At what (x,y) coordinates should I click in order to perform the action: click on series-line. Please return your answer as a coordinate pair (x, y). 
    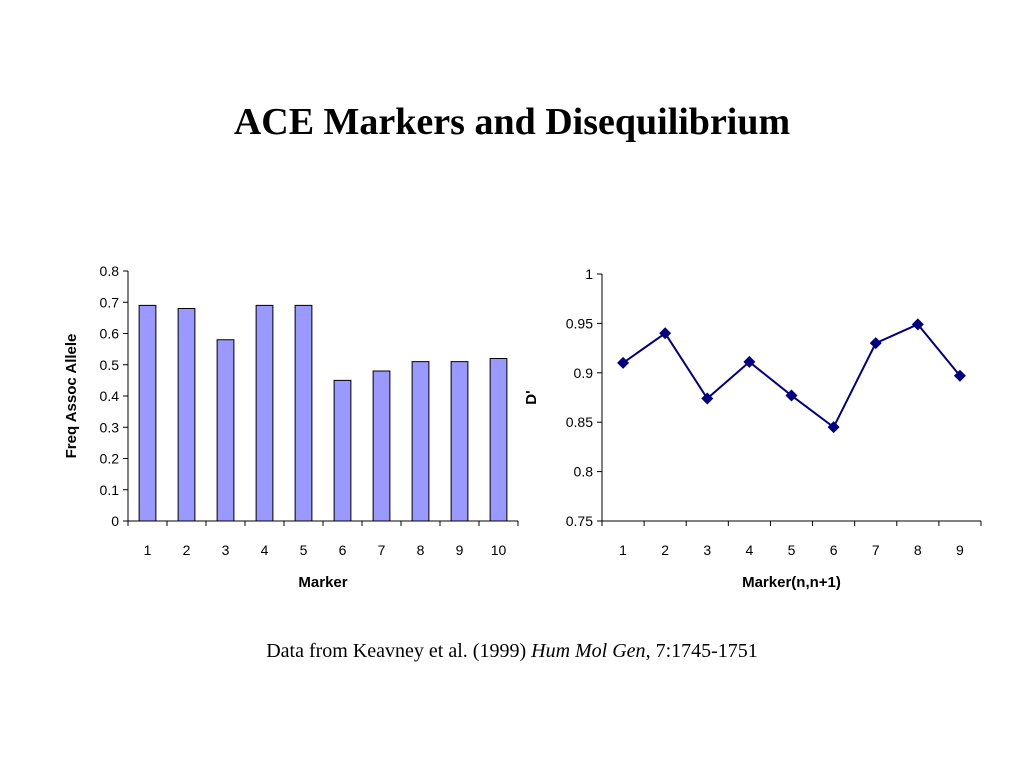
    Looking at the image, I should click on (791, 376).